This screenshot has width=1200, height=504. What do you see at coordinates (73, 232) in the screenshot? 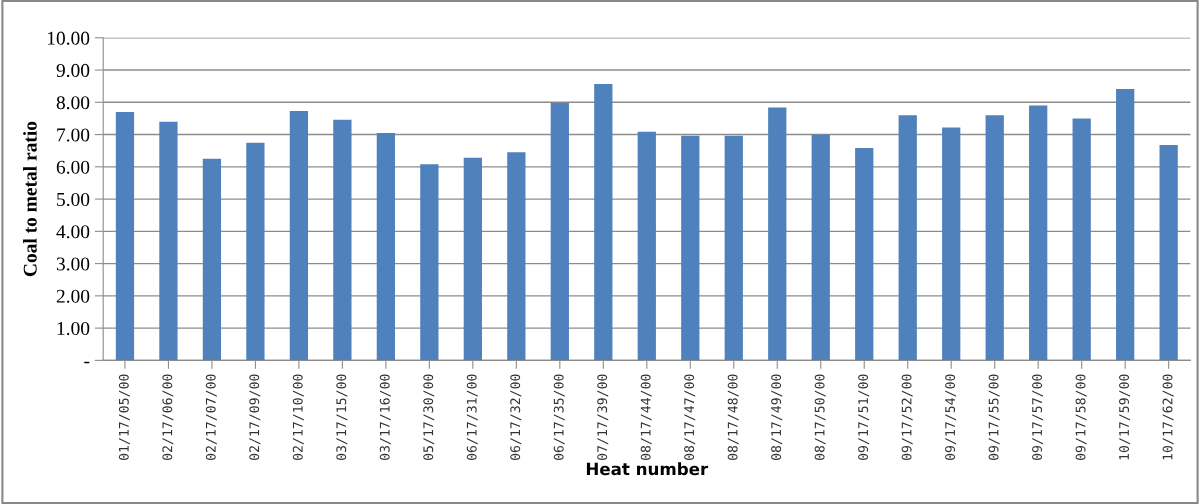
I see `y-tick-label: 4.00` at bounding box center [73, 232].